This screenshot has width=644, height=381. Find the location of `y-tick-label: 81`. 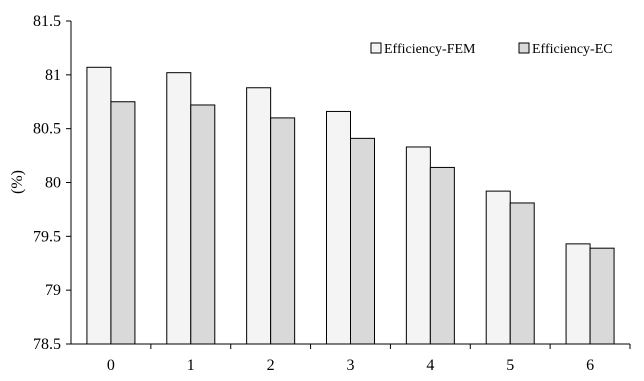

y-tick-label: 81 is located at coordinates (53, 75).